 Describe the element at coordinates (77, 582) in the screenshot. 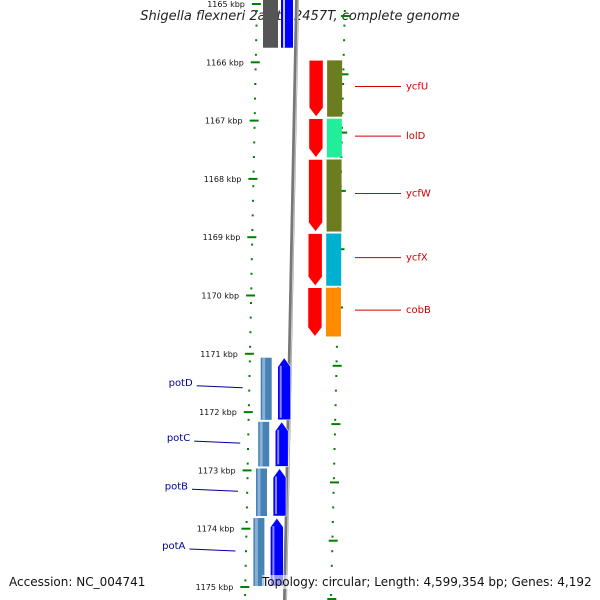

I see `accession-label: Accession: NC_004741` at that location.